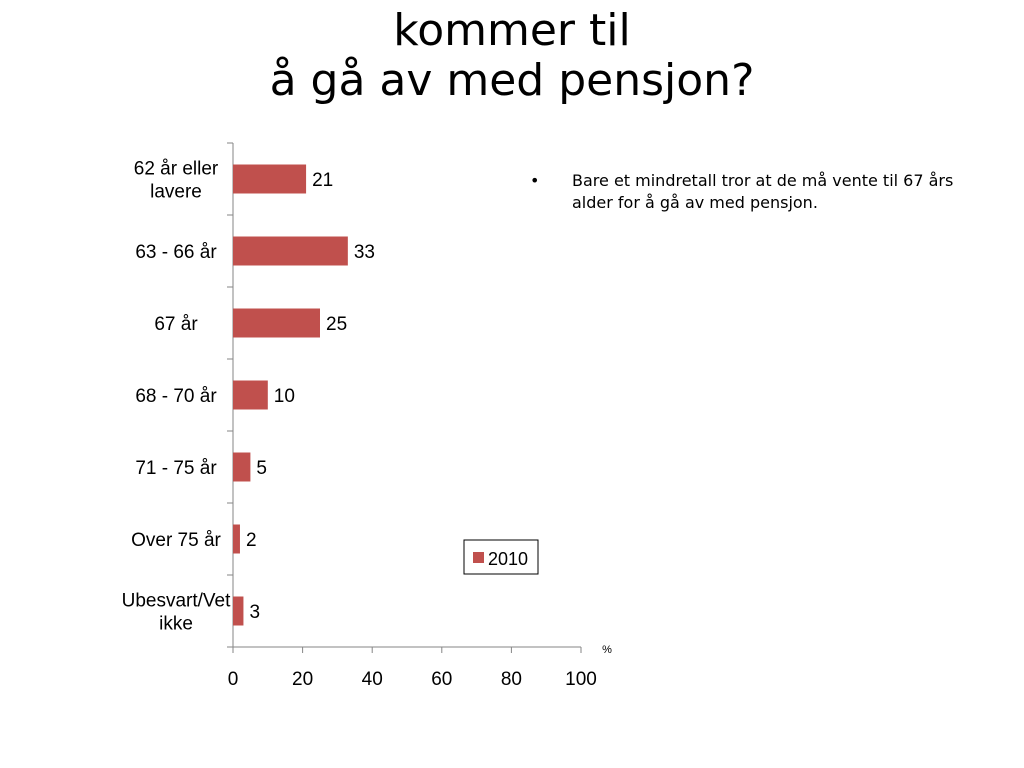 The image size is (1024, 768). I want to click on title-line-2: å gå av med pensjon?, so click(512, 80).